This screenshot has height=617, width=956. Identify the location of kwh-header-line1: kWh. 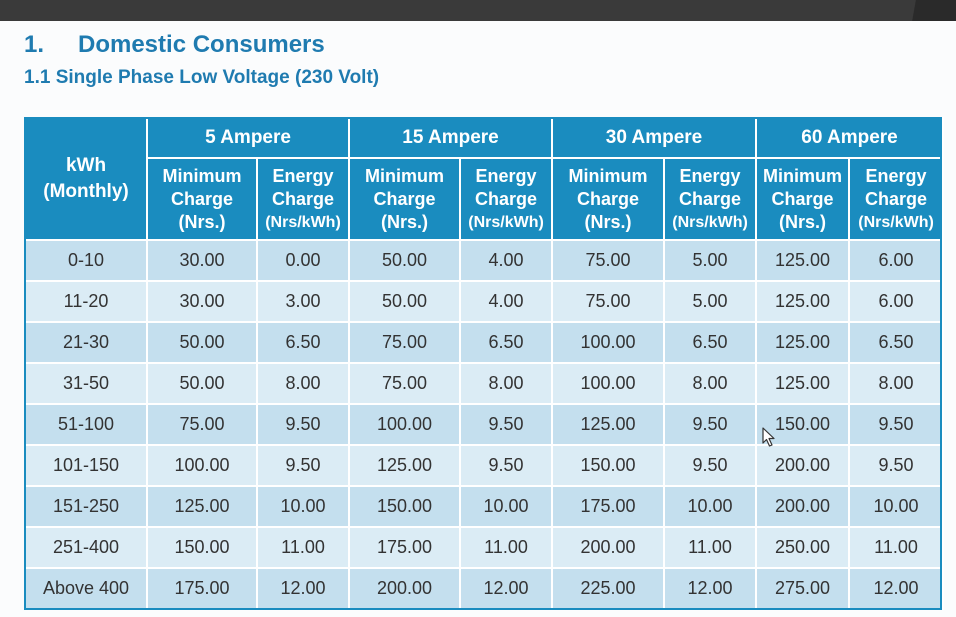
(86, 165).